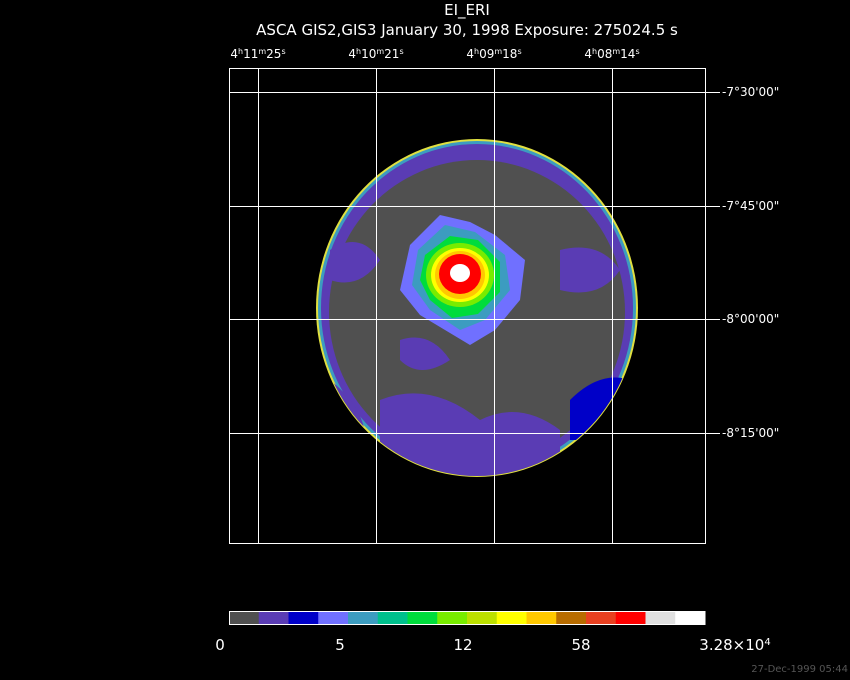 The width and height of the screenshot is (850, 680). Describe the element at coordinates (509, 54) in the screenshot. I see `ra-value: 18` at that location.